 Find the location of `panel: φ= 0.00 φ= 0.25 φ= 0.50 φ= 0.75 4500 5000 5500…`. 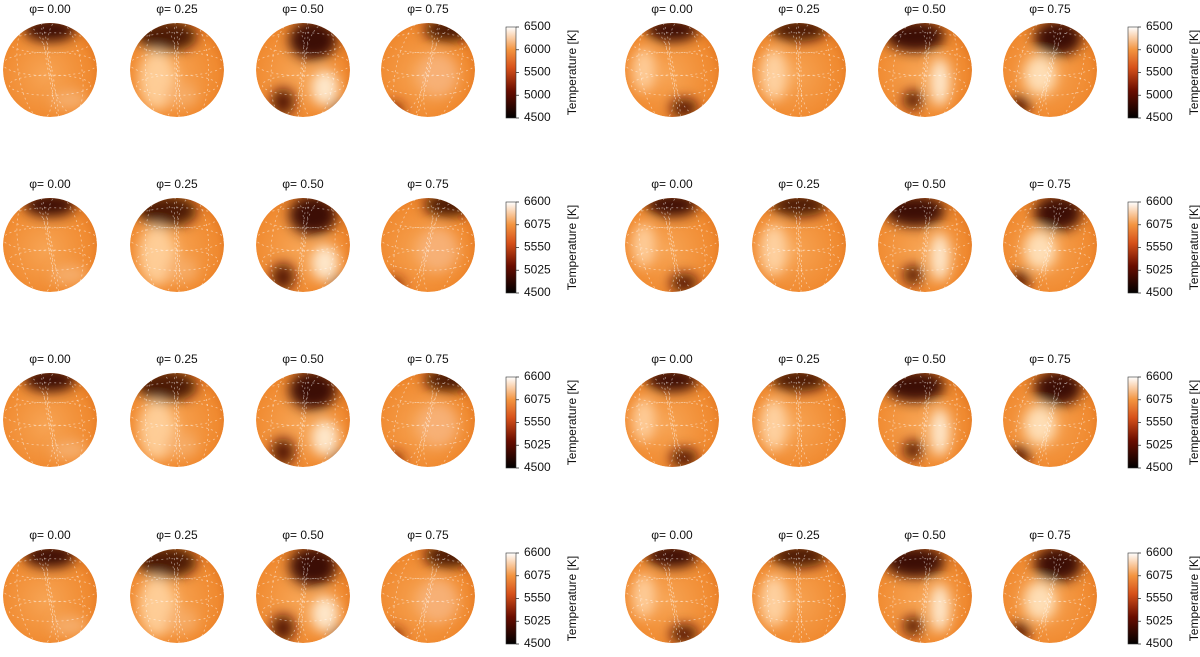

panel: φ= 0.00 φ= 0.25 φ= 0.50 φ= 0.75 4500 5000 5500… is located at coordinates (912, 63).